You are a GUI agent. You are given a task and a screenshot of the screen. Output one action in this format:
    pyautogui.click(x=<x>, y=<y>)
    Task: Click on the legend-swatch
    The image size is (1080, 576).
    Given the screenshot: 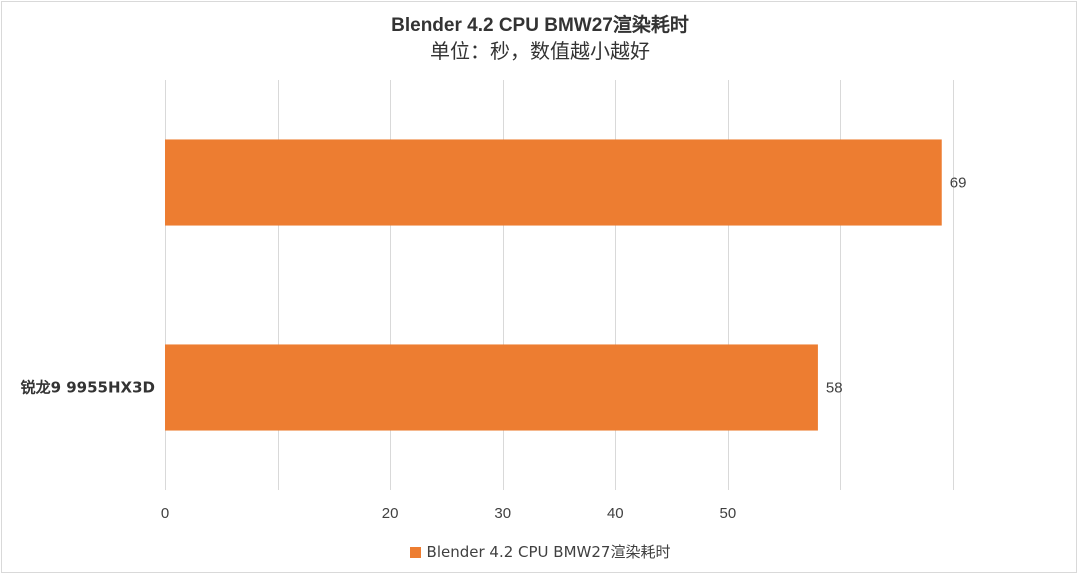 What is the action you would take?
    pyautogui.click(x=415, y=552)
    